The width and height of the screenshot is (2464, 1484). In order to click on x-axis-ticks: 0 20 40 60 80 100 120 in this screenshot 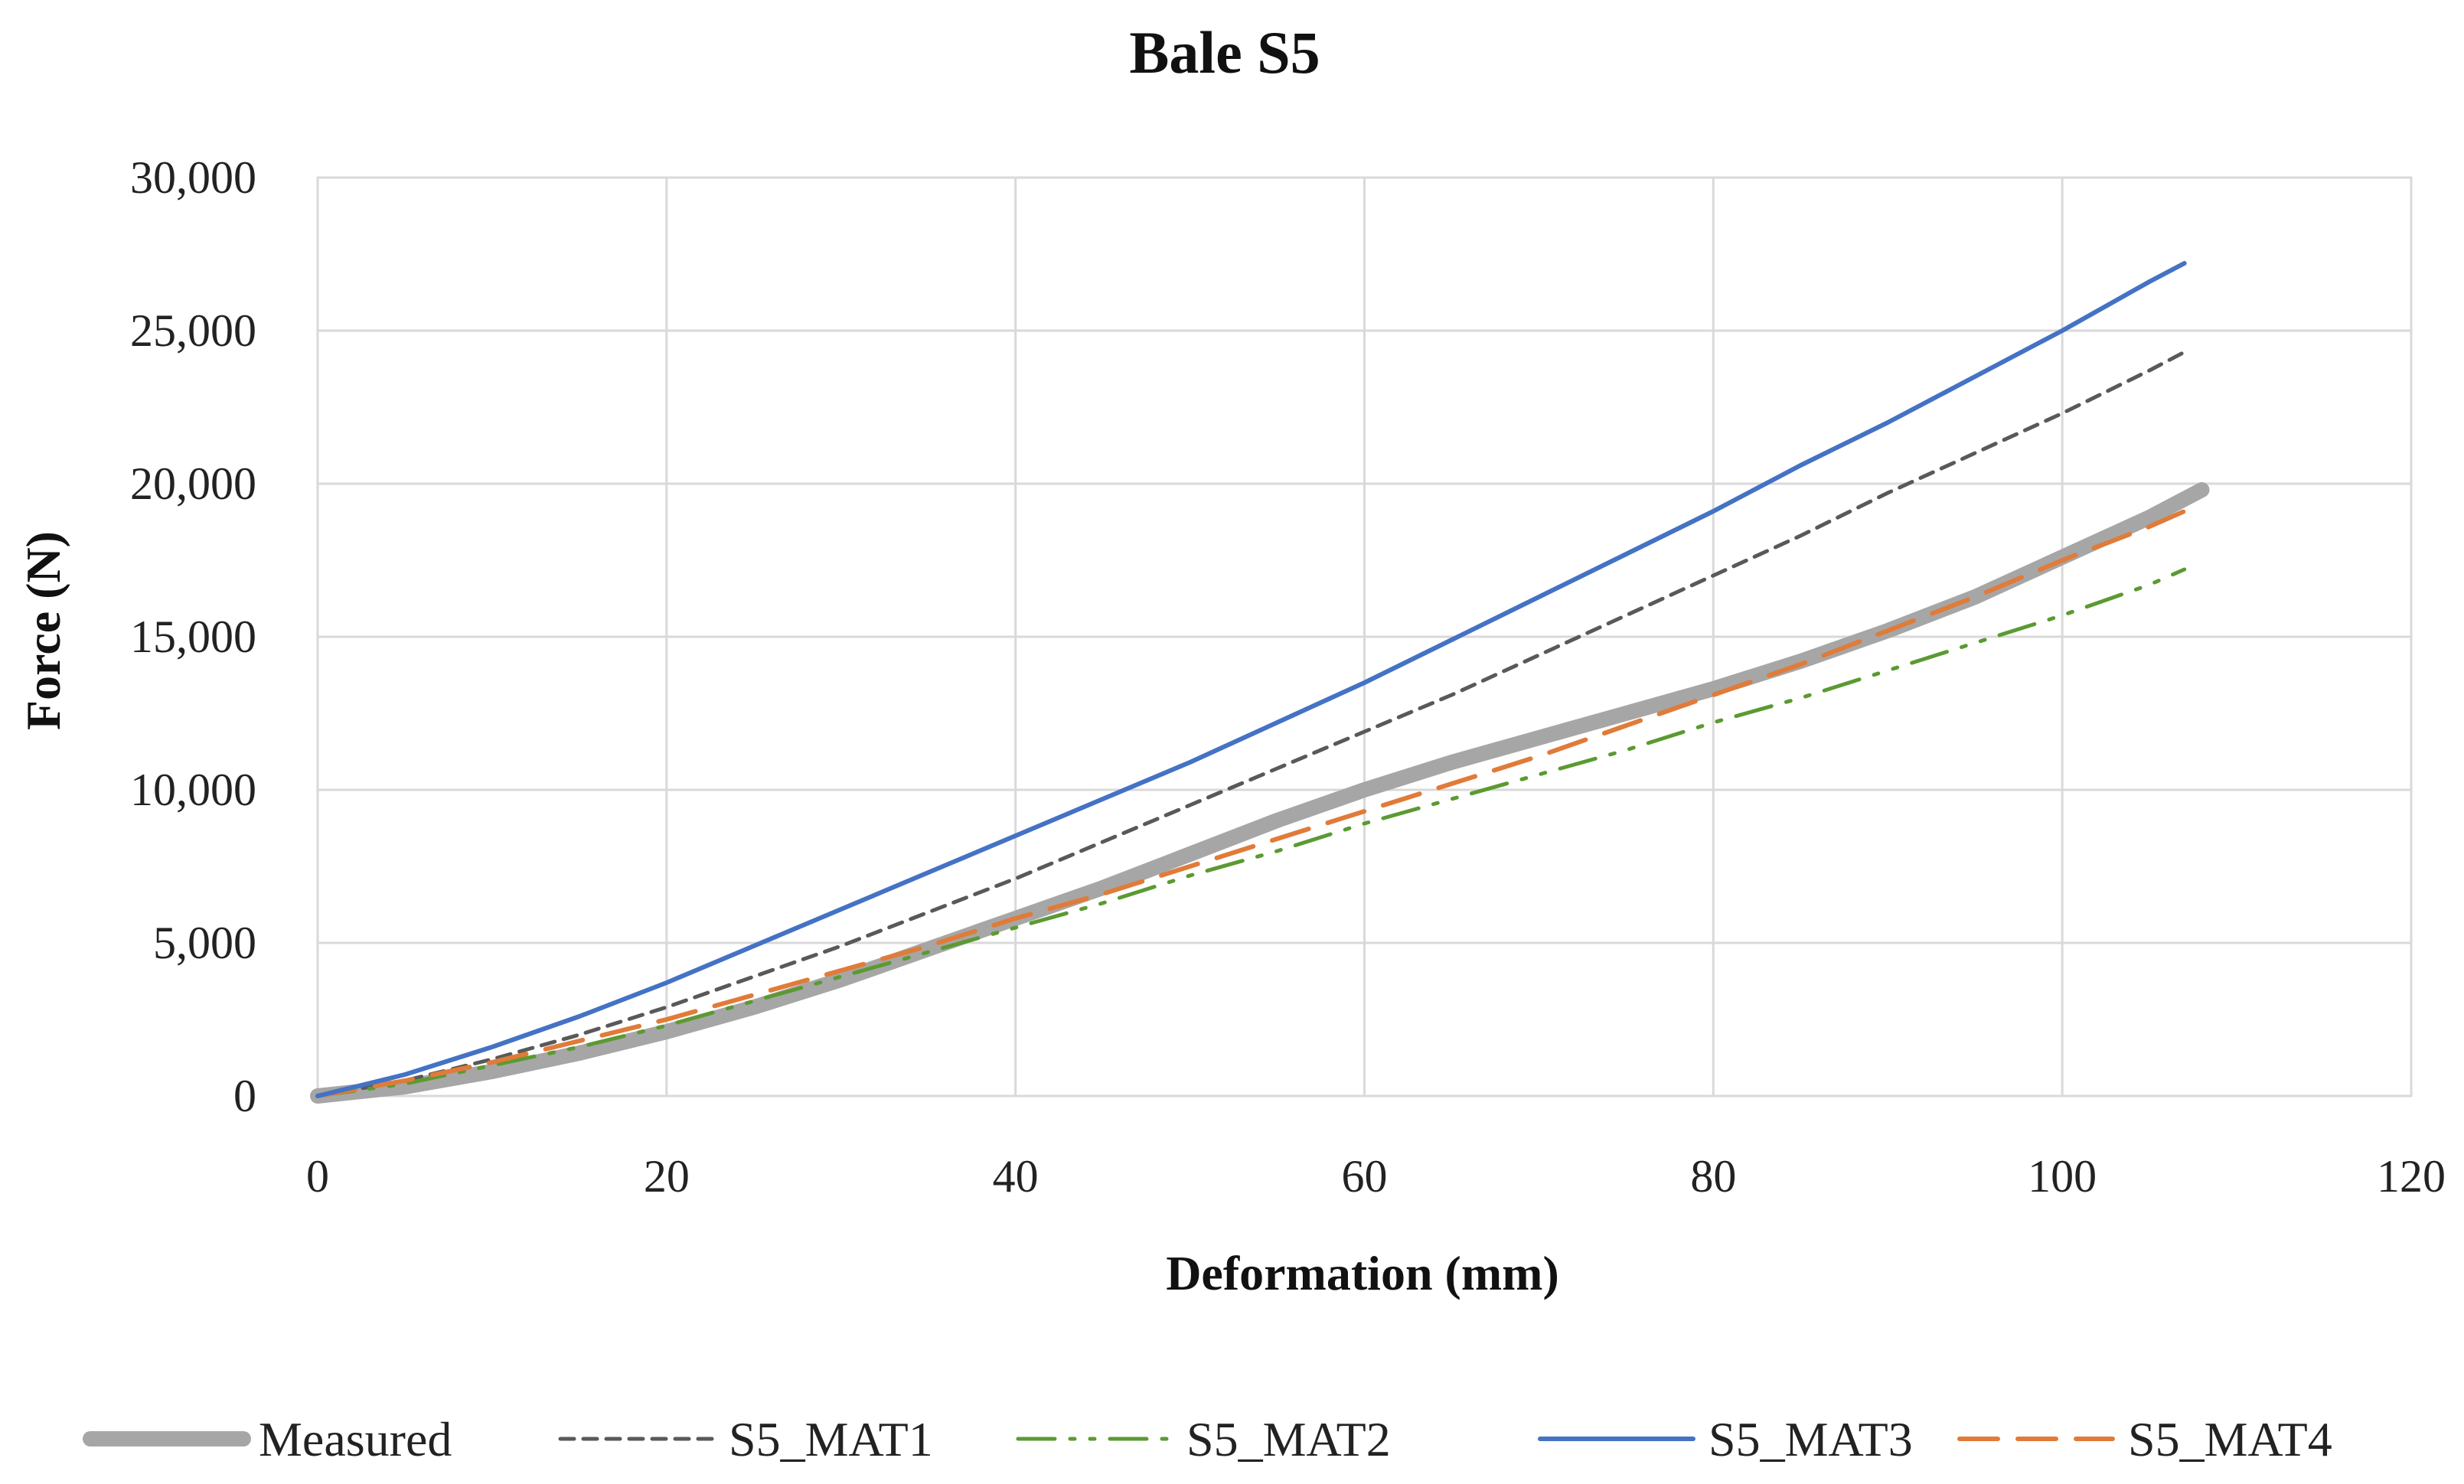, I will do `click(1376, 1176)`.